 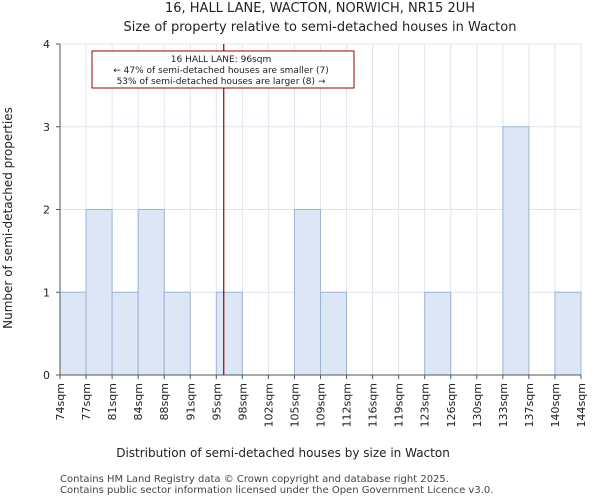 I want to click on x-tick-label: 81sqm, so click(x=112, y=401).